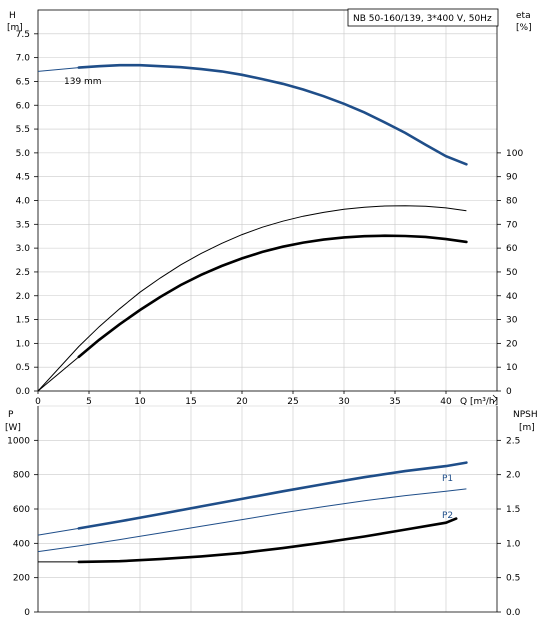 The height and width of the screenshot is (626, 548). What do you see at coordinates (447, 516) in the screenshot?
I see `series-label-p2: P2` at bounding box center [447, 516].